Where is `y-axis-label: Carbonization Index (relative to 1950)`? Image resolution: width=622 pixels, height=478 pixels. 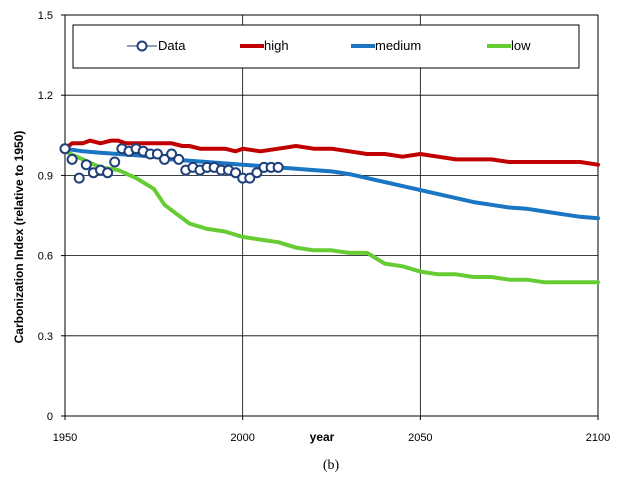 y-axis-label: Carbonization Index (relative to 1950) is located at coordinates (19, 237).